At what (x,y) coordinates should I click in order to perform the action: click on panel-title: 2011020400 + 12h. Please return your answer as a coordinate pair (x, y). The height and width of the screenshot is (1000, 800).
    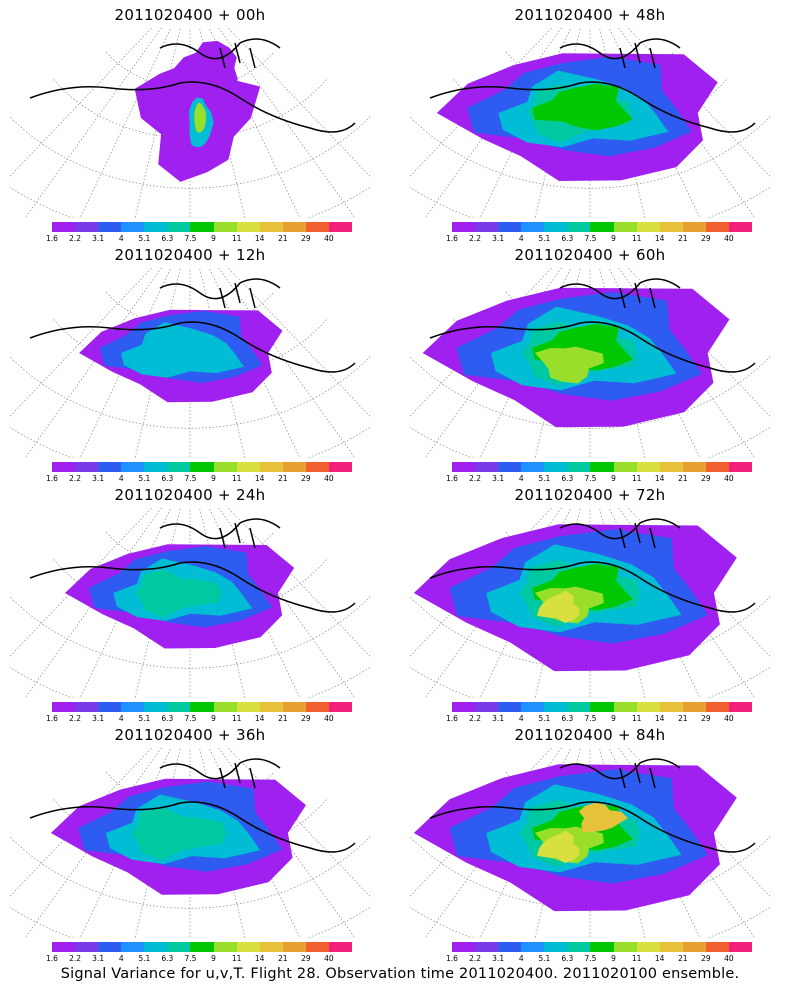
    Looking at the image, I should click on (190, 255).